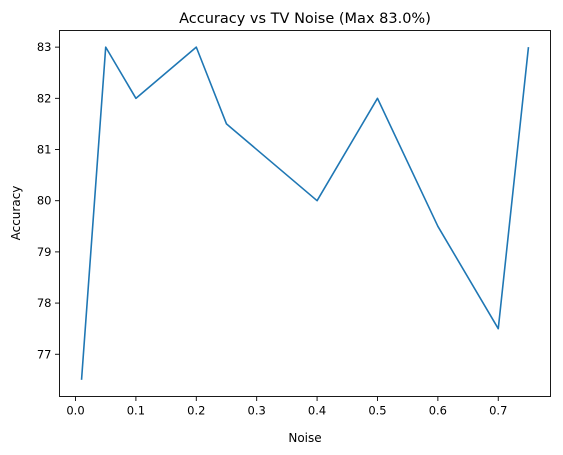 The width and height of the screenshot is (563, 455). Describe the element at coordinates (44, 47) in the screenshot. I see `y-tick-label: 83` at that location.